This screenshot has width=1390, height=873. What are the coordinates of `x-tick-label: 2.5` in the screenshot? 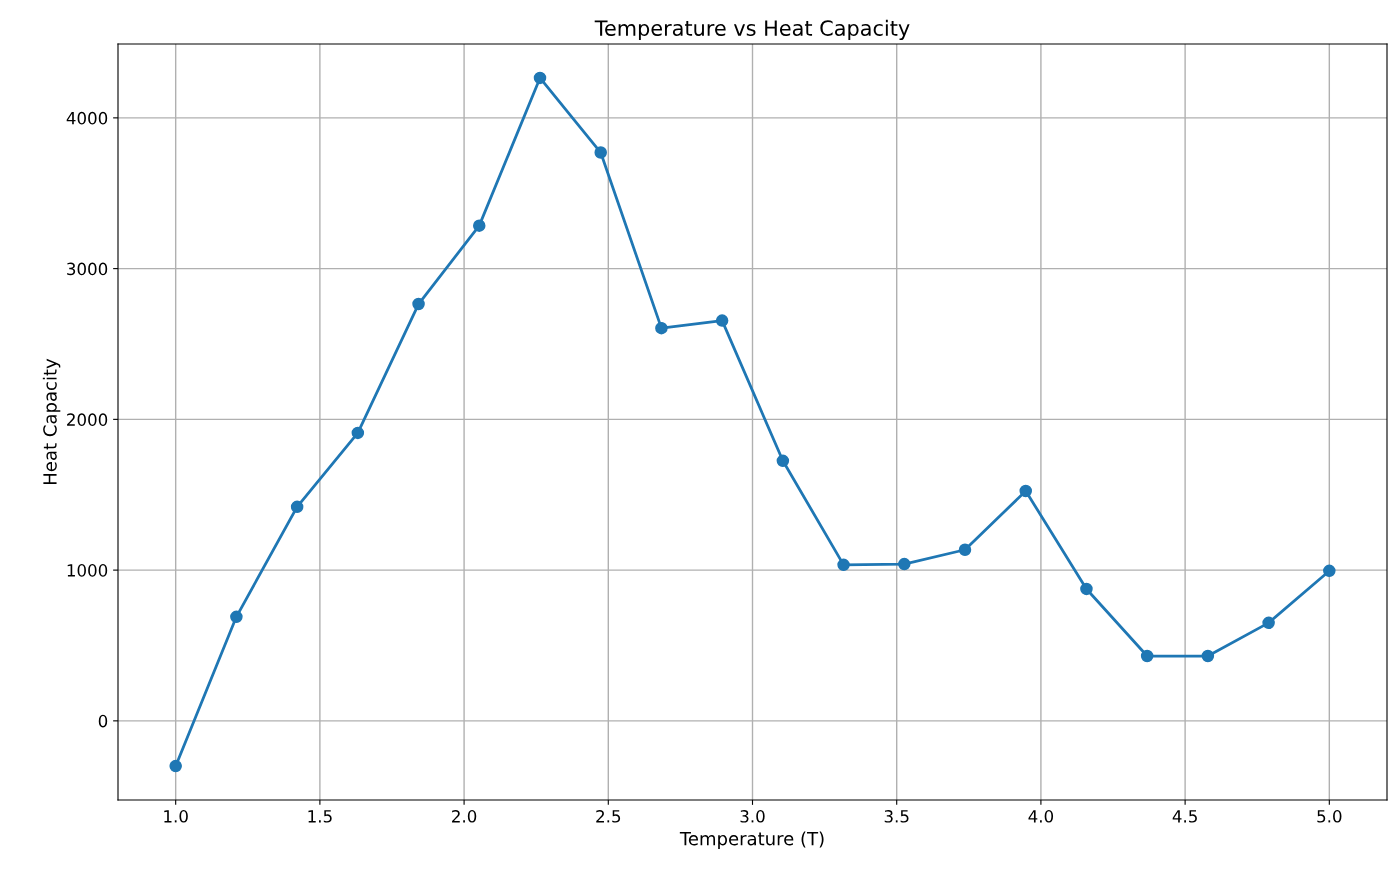 It's located at (608, 816).